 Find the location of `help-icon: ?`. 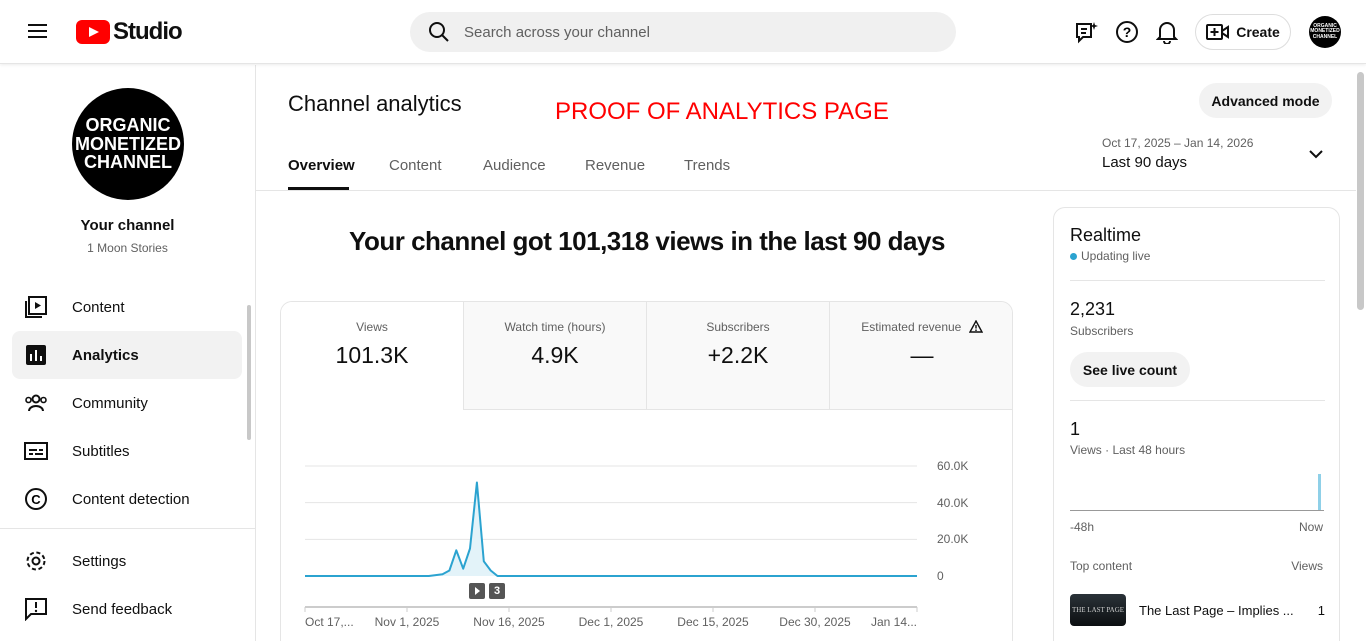

help-icon: ? is located at coordinates (1127, 32).